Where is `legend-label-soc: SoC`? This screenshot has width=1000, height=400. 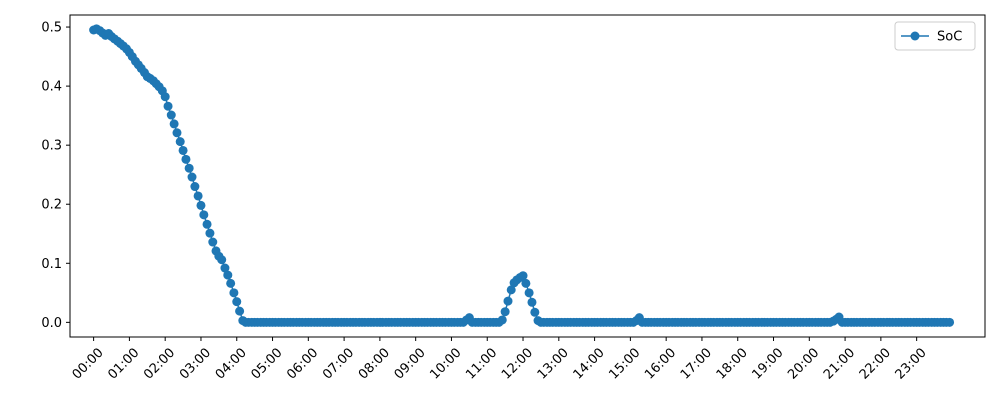
legend-label-soc: SoC is located at coordinates (949, 37).